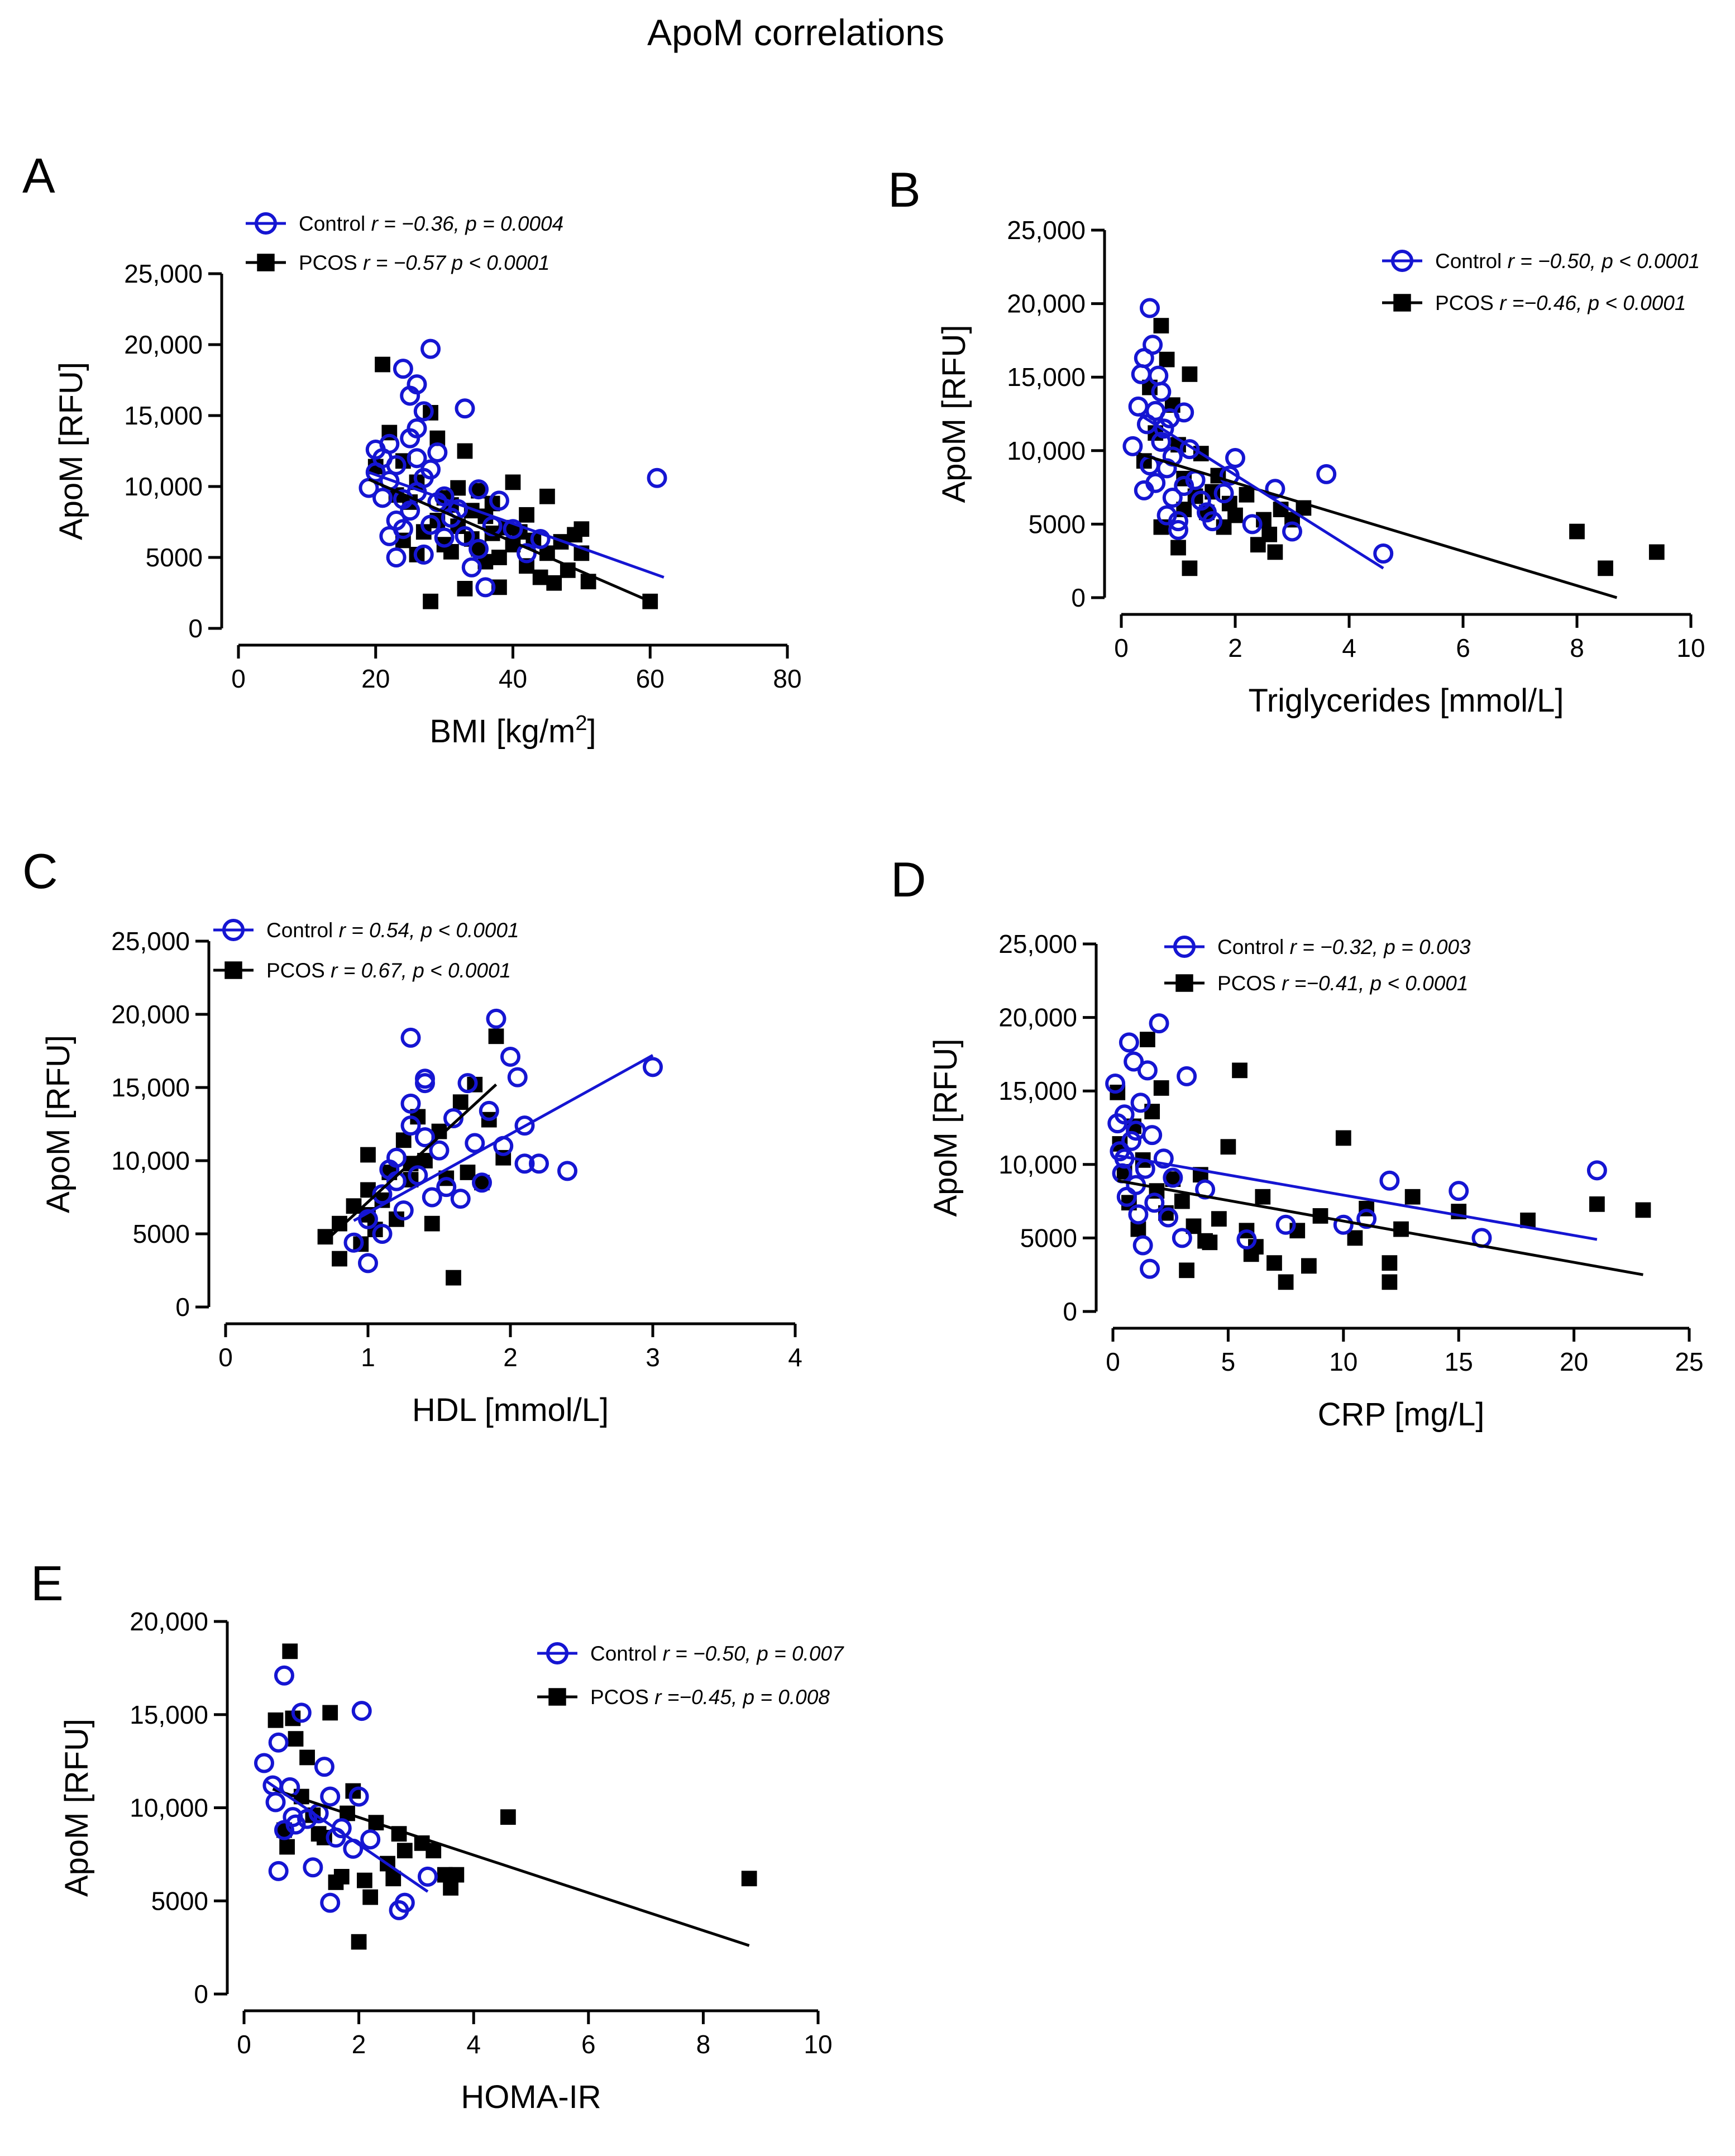 Image resolution: width=1735 pixels, height=2156 pixels. Describe the element at coordinates (503, 1138) in the screenshot. I see `control-regression-line` at that location.